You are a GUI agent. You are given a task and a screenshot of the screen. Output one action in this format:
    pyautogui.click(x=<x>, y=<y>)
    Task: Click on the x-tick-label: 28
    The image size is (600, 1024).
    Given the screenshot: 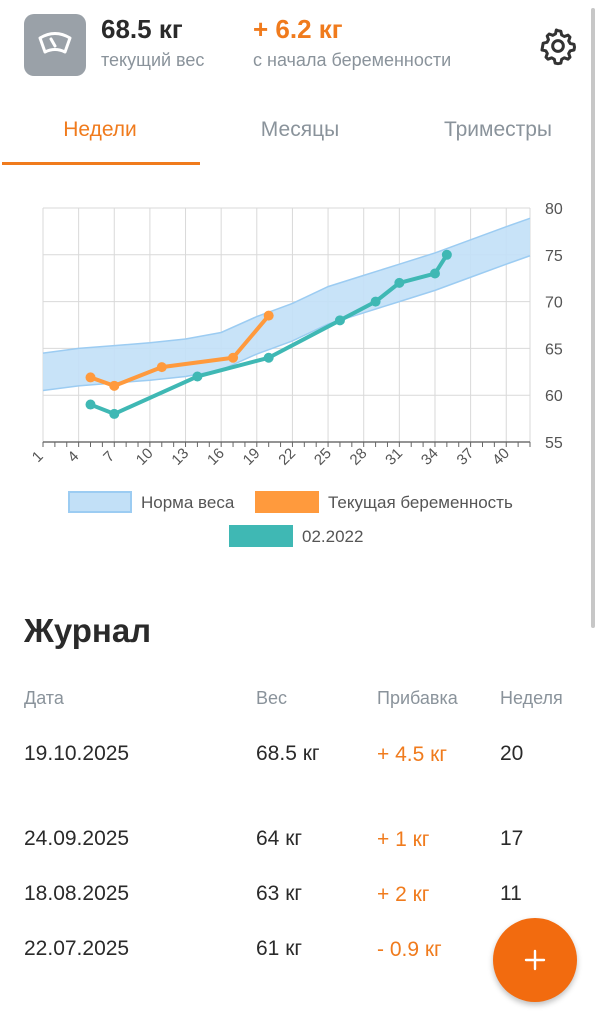 What is the action you would take?
    pyautogui.click(x=359, y=457)
    